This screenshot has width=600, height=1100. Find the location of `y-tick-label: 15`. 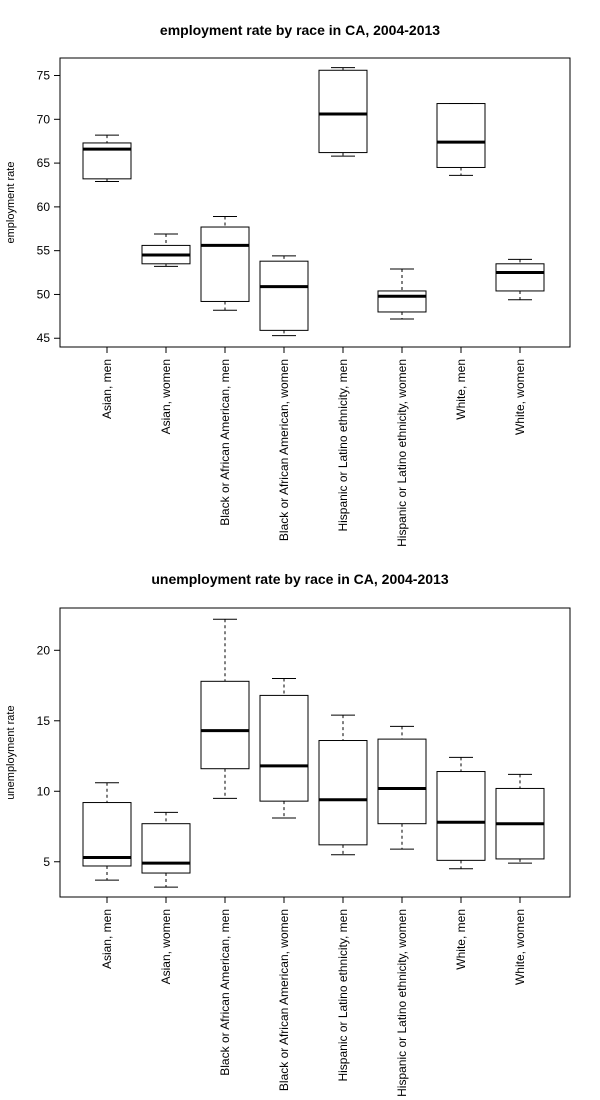

y-tick-label: 15 is located at coordinates (44, 721).